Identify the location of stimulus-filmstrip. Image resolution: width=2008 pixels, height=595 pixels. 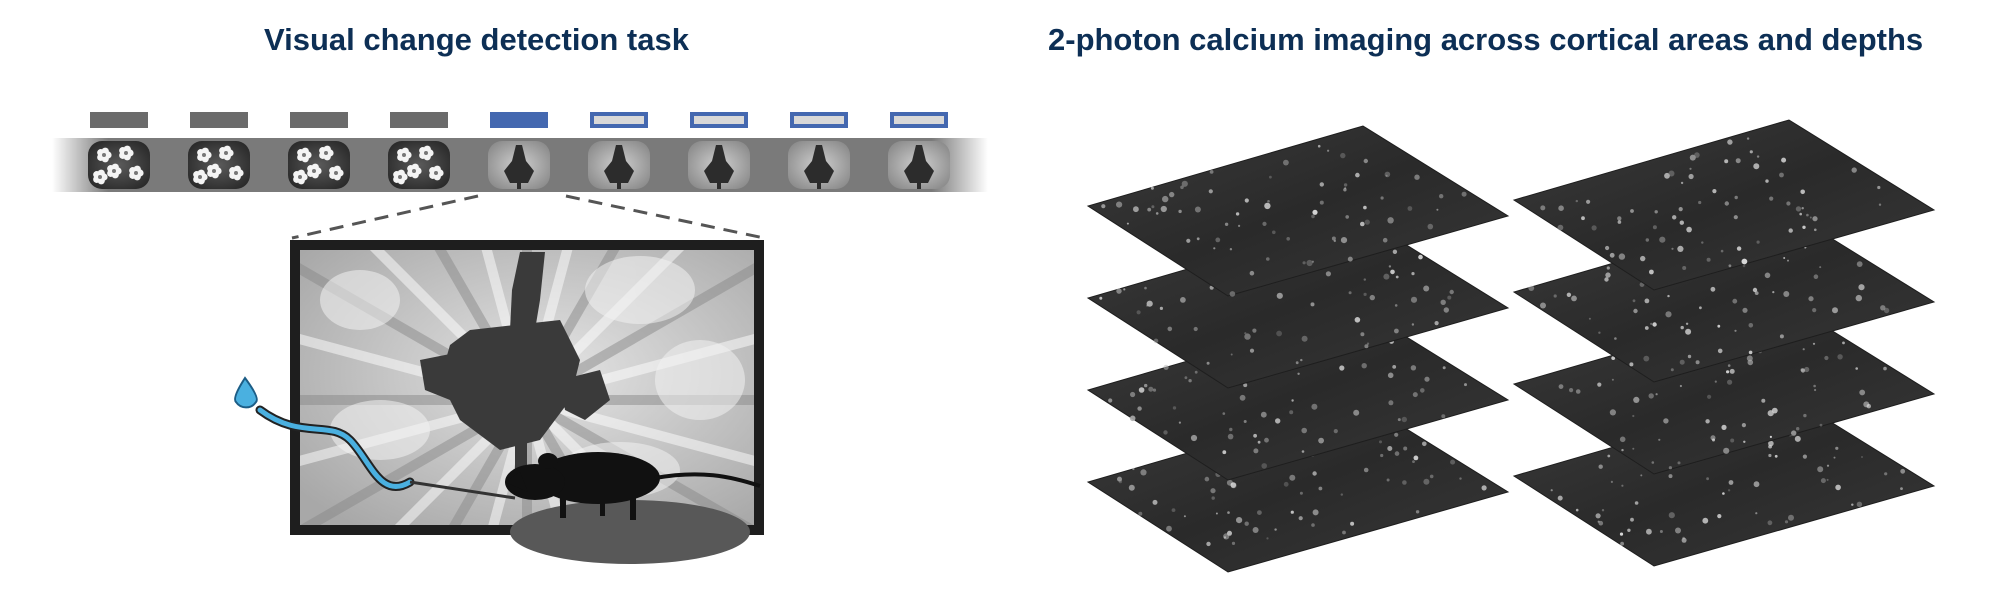
(519, 165).